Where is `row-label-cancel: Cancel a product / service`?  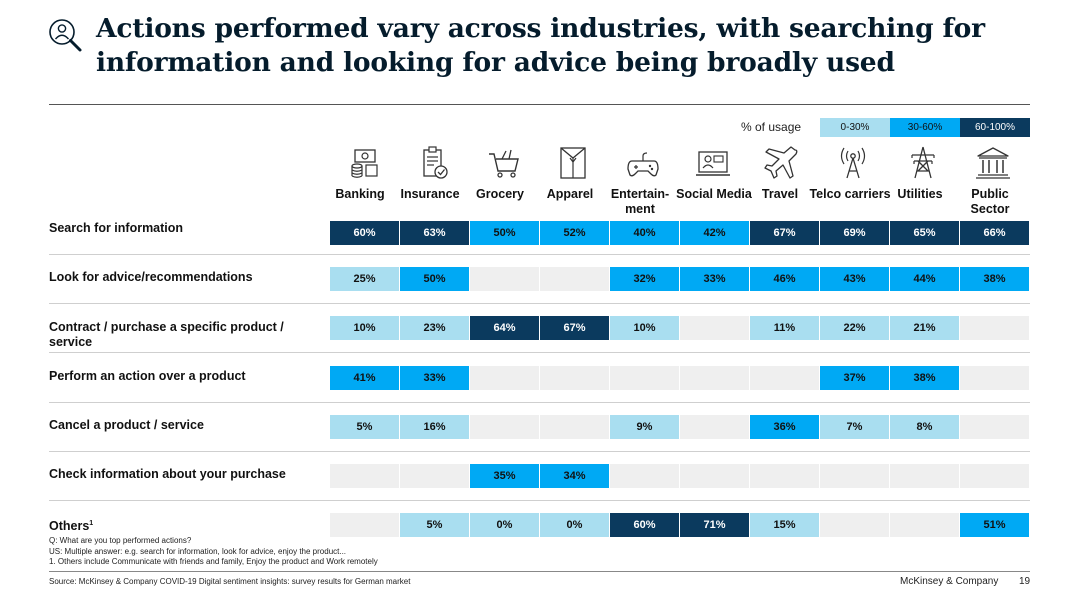 row-label-cancel: Cancel a product / service is located at coordinates (126, 425).